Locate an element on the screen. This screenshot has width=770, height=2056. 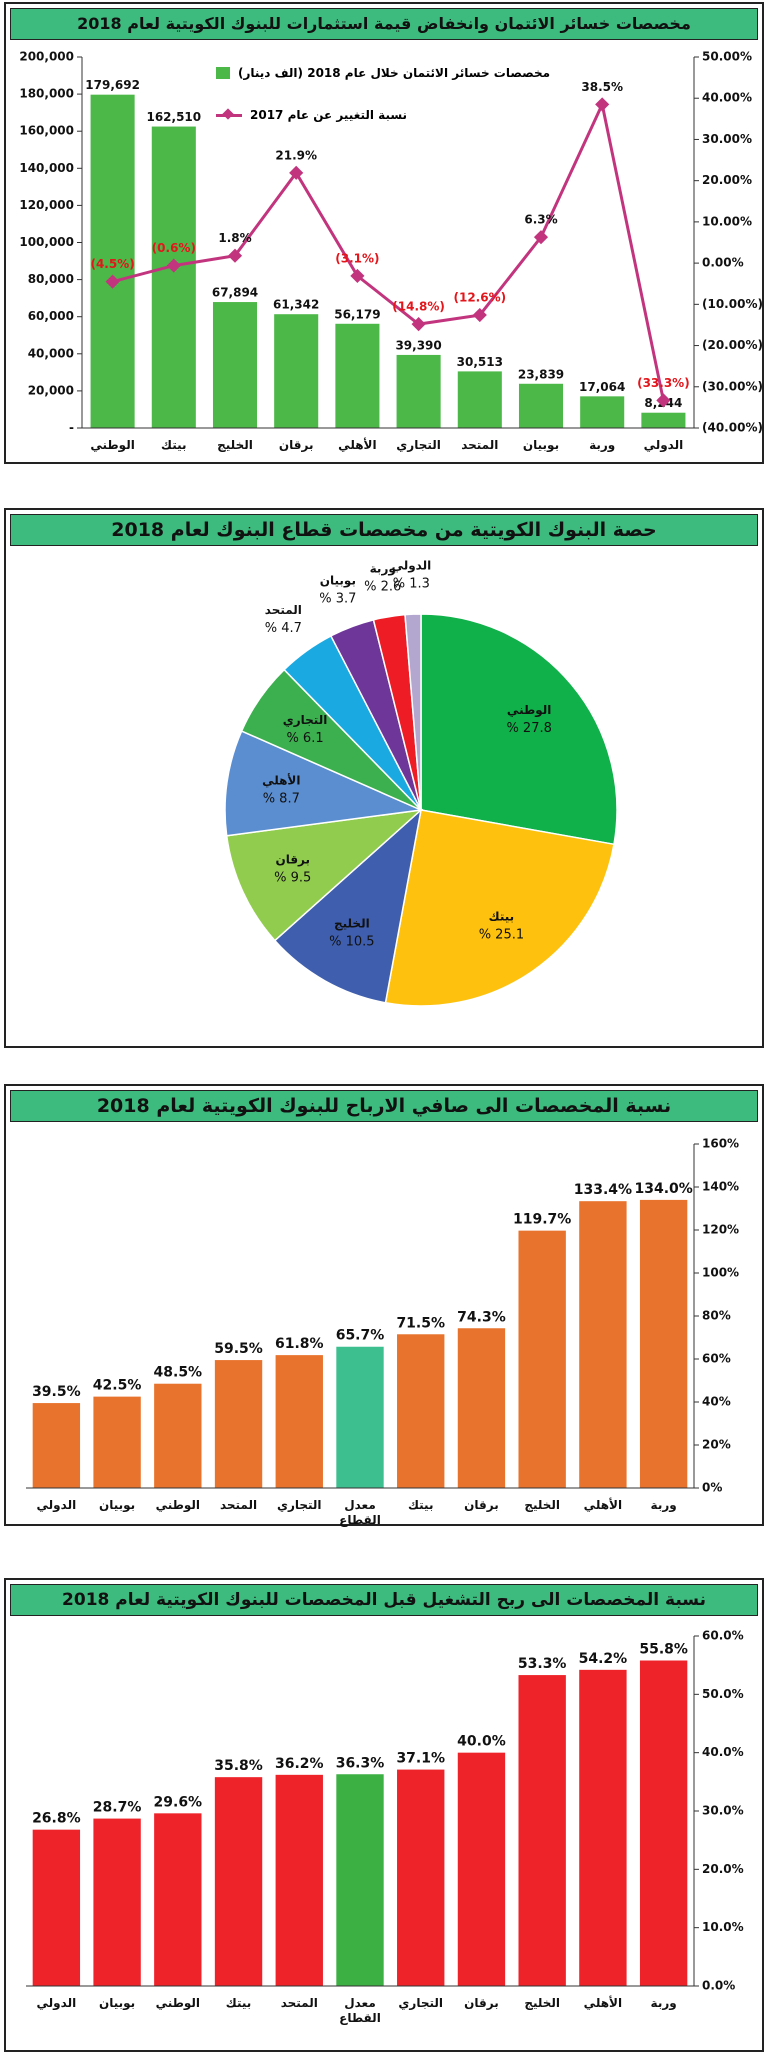
y-tick-label: 200,000 is located at coordinates (46, 57).